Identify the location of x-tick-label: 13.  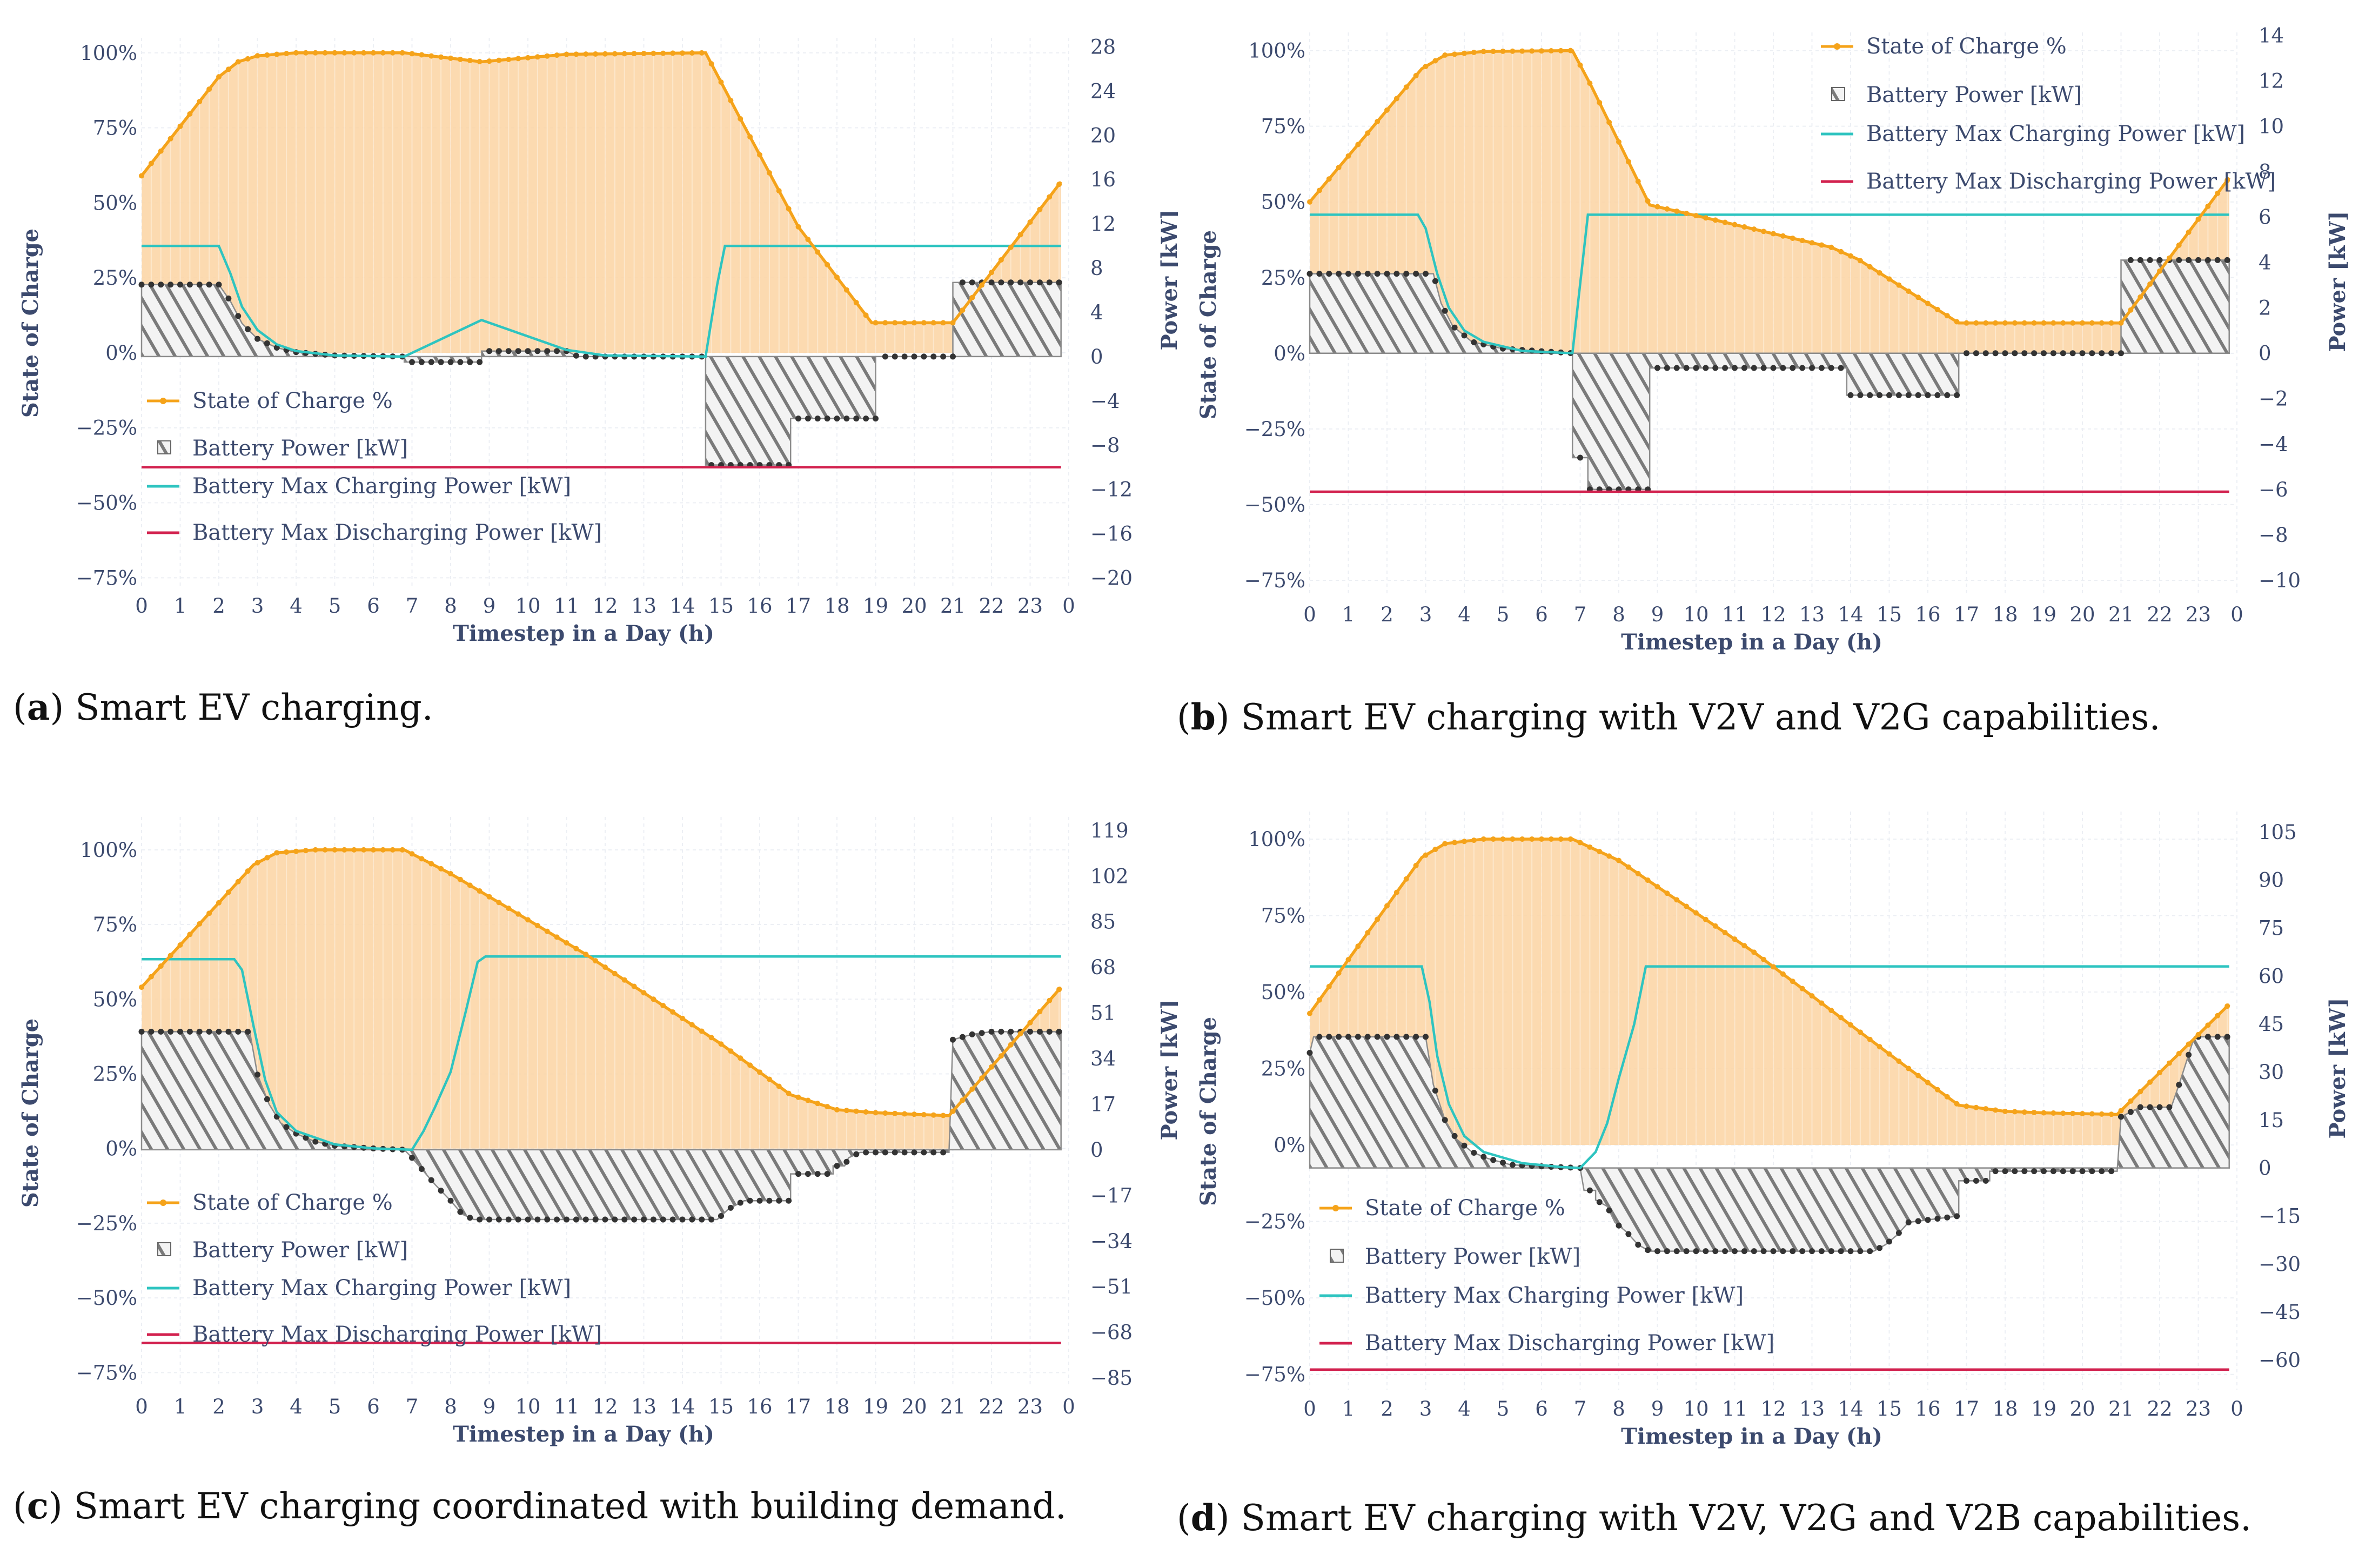
(1812, 1408).